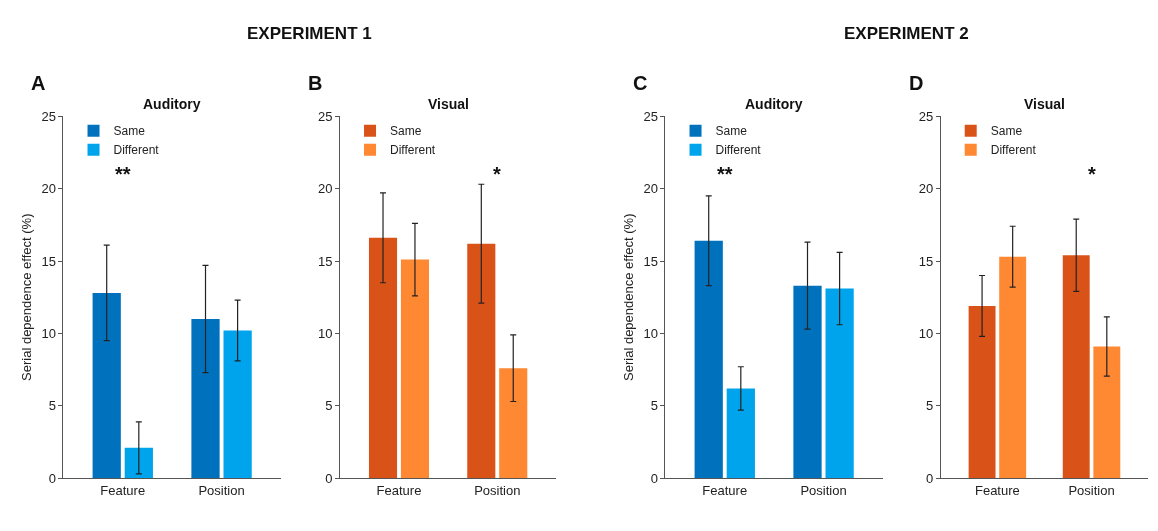  Describe the element at coordinates (906, 33) in the screenshot. I see `text: EXPERIMENT 2` at that location.